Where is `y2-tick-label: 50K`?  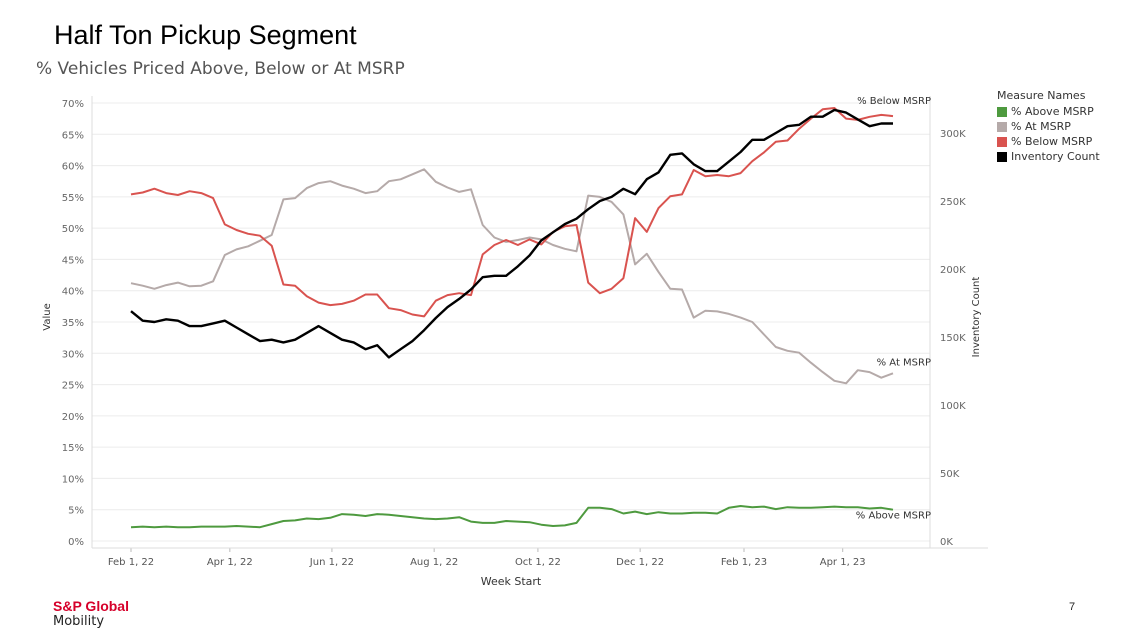 y2-tick-label: 50K is located at coordinates (950, 474).